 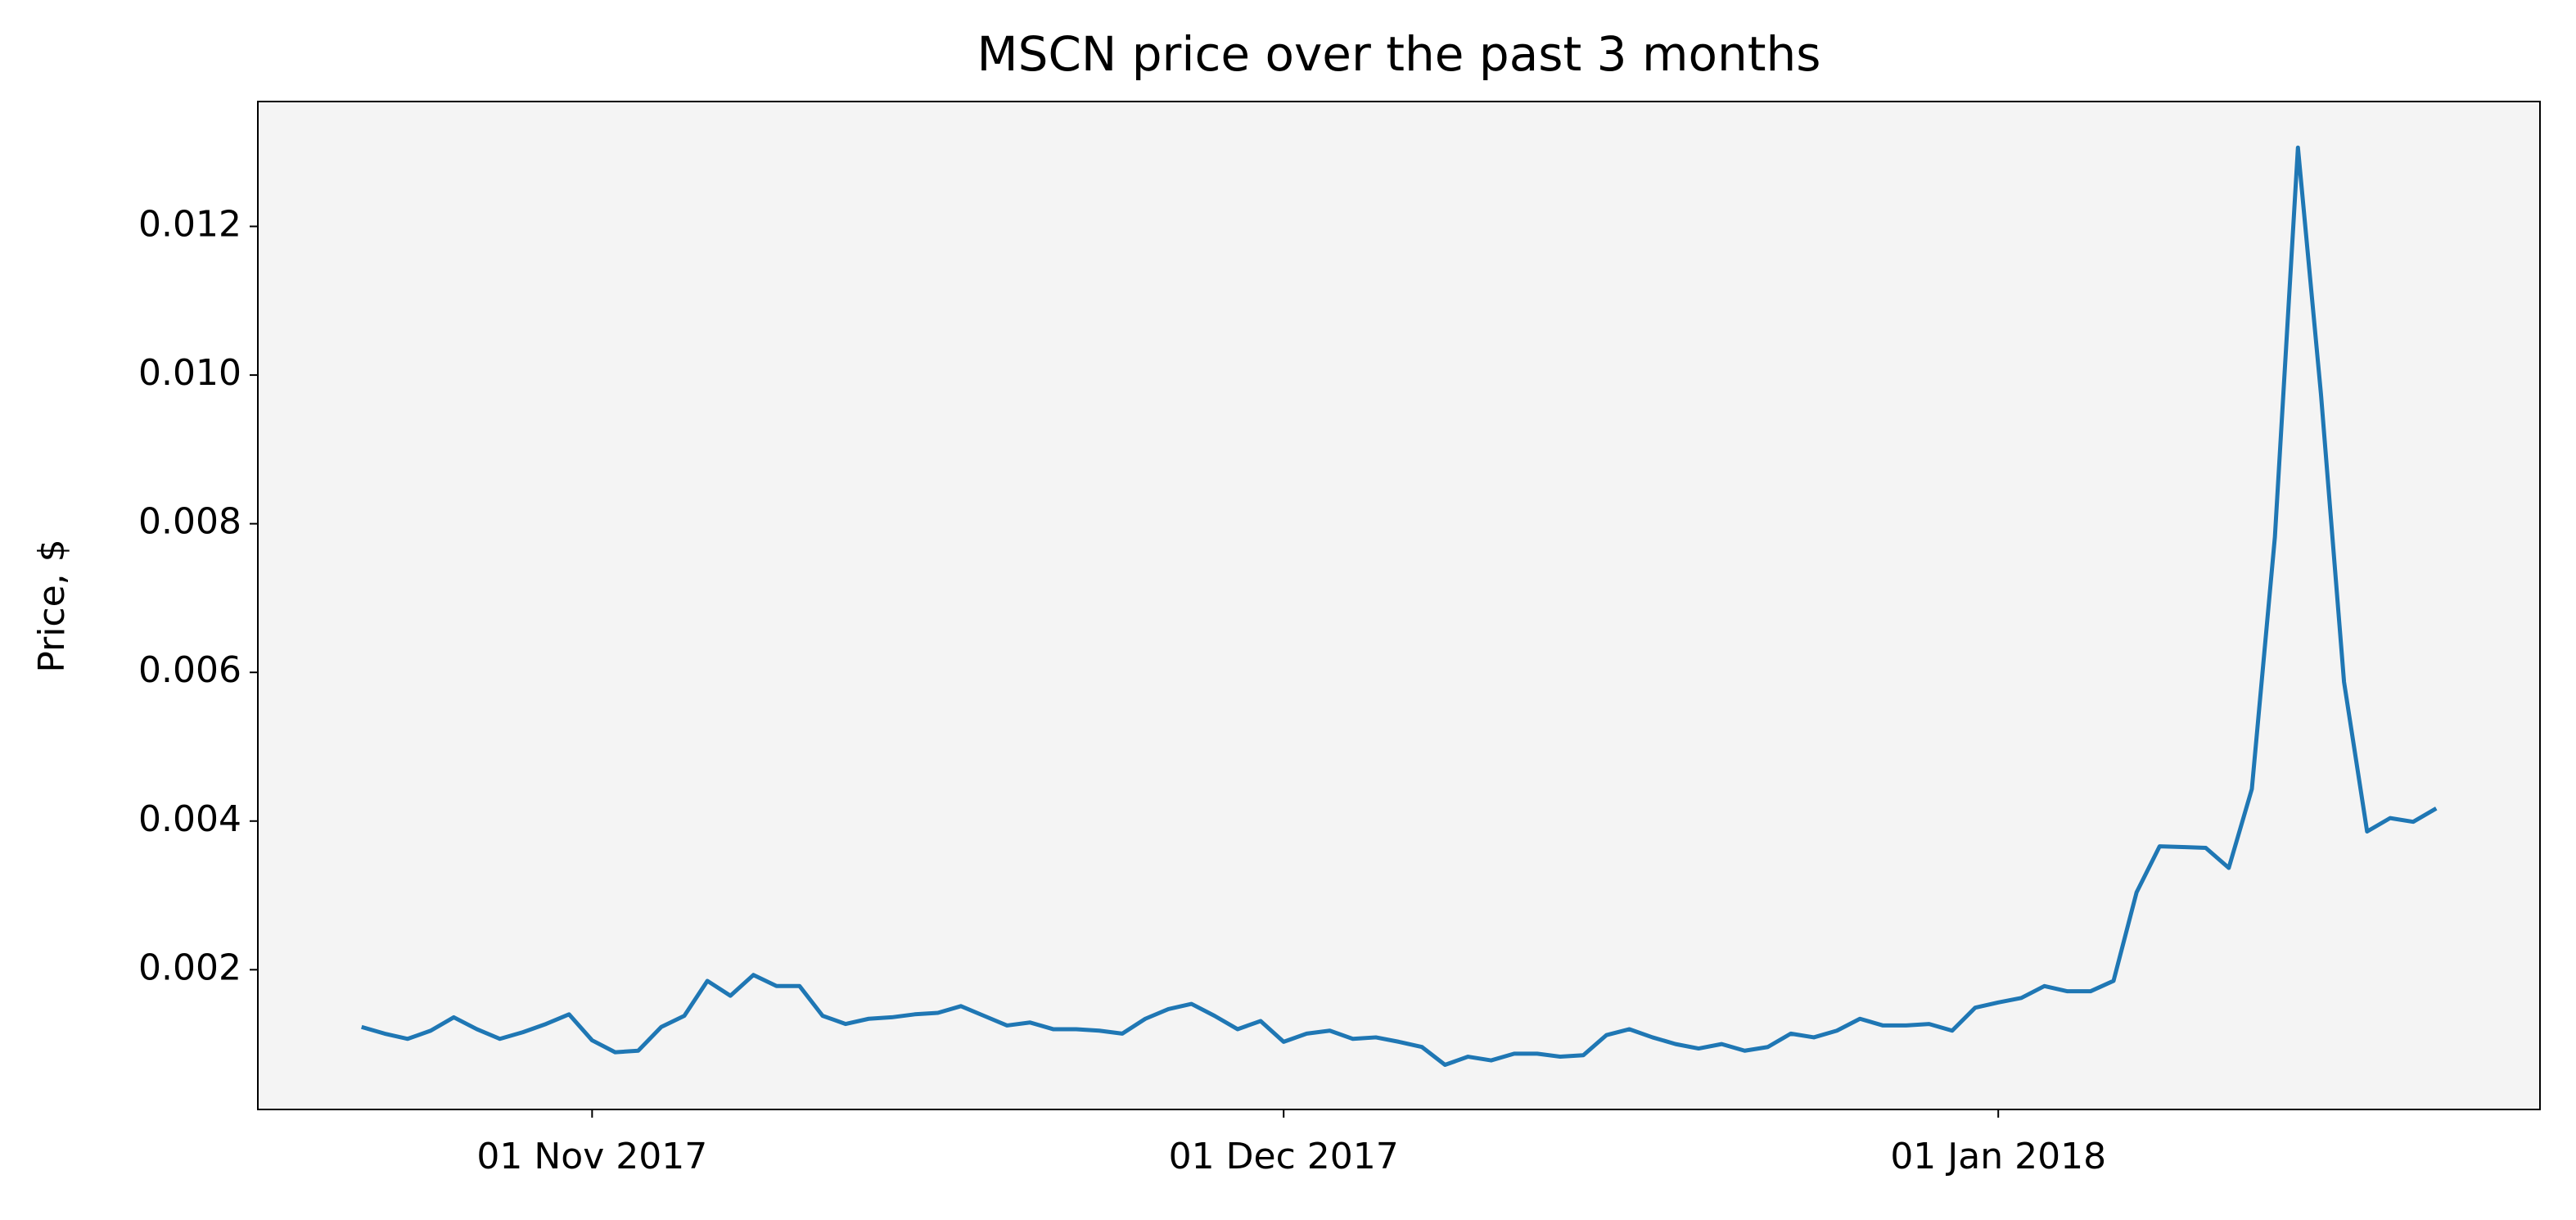 I want to click on chart-title: MSCN price over the past 3 months, so click(x=1399, y=54).